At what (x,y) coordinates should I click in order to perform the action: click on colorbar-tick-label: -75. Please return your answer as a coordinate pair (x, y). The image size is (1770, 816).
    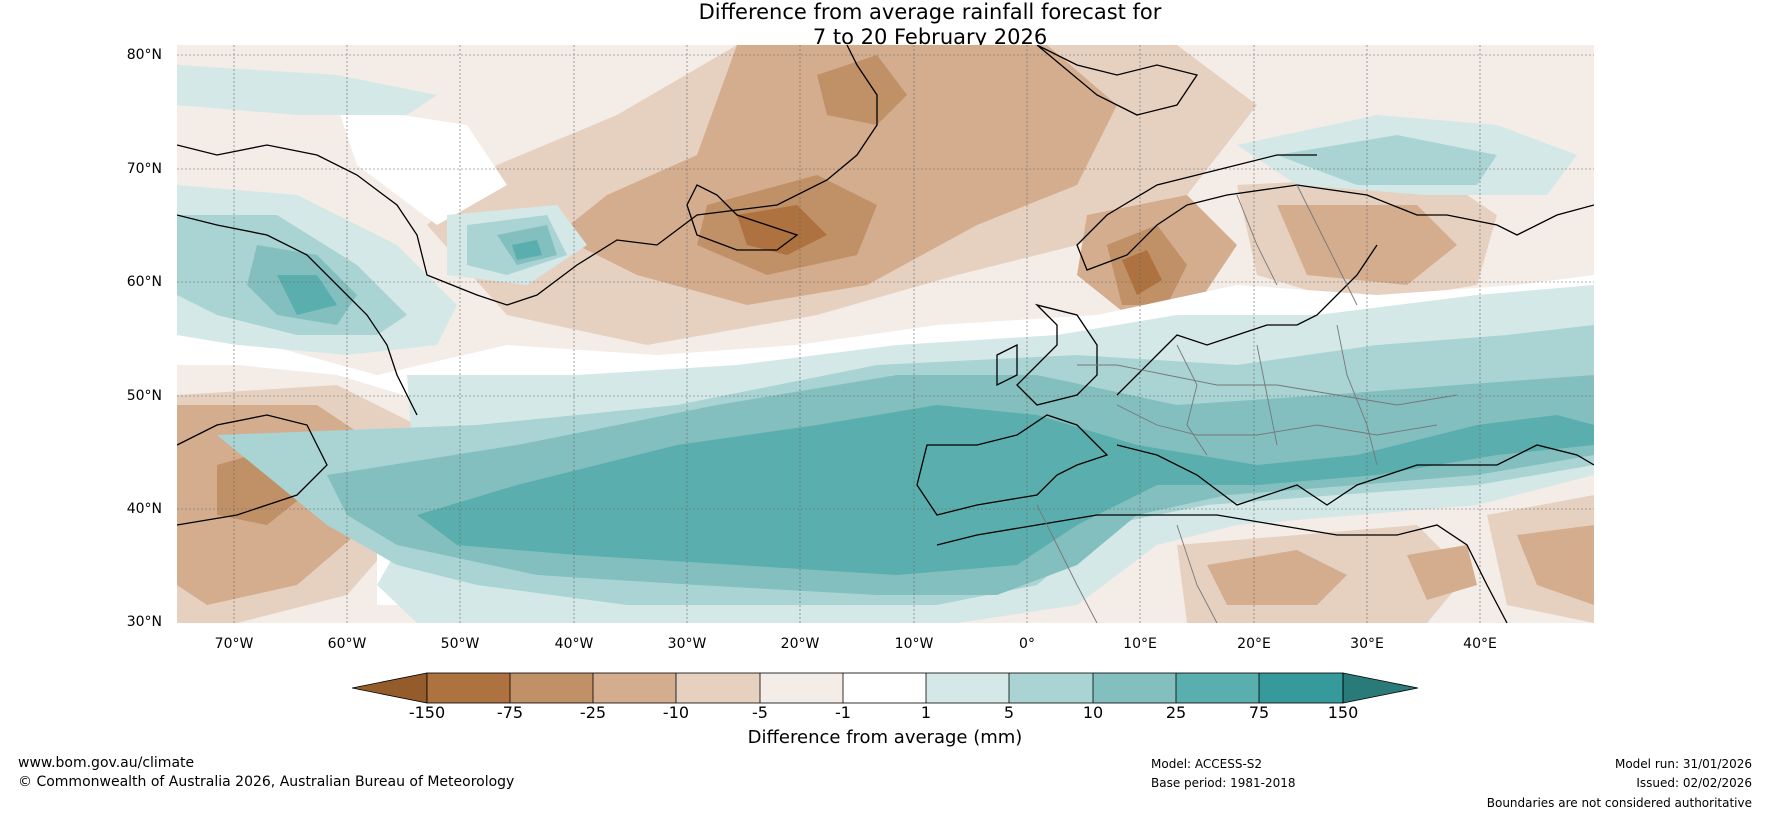
    Looking at the image, I should click on (510, 712).